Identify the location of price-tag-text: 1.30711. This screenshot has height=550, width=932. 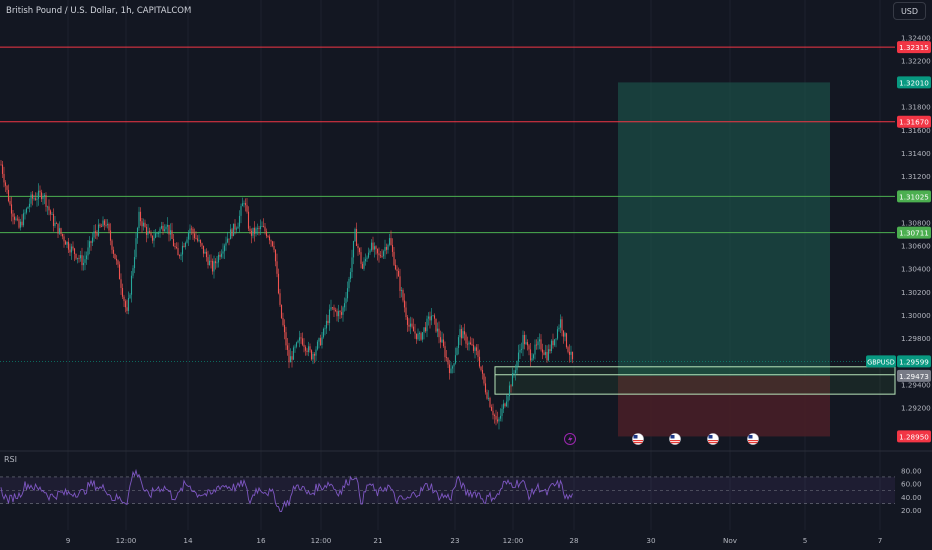
(914, 233).